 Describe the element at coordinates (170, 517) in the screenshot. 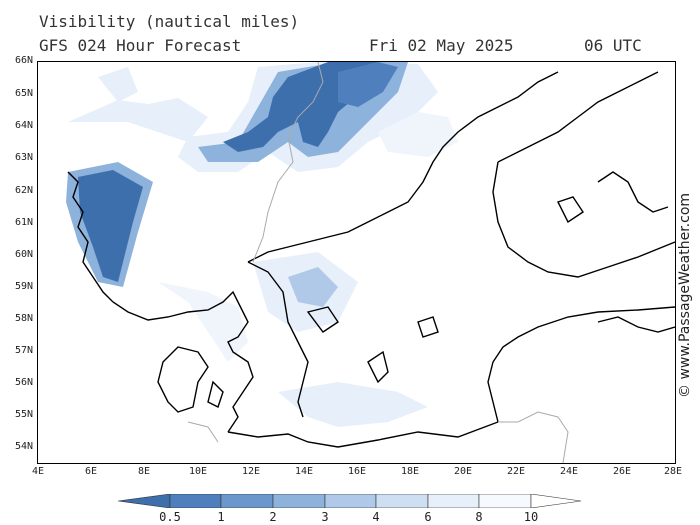

I see `colorbar-label: 0.5` at that location.